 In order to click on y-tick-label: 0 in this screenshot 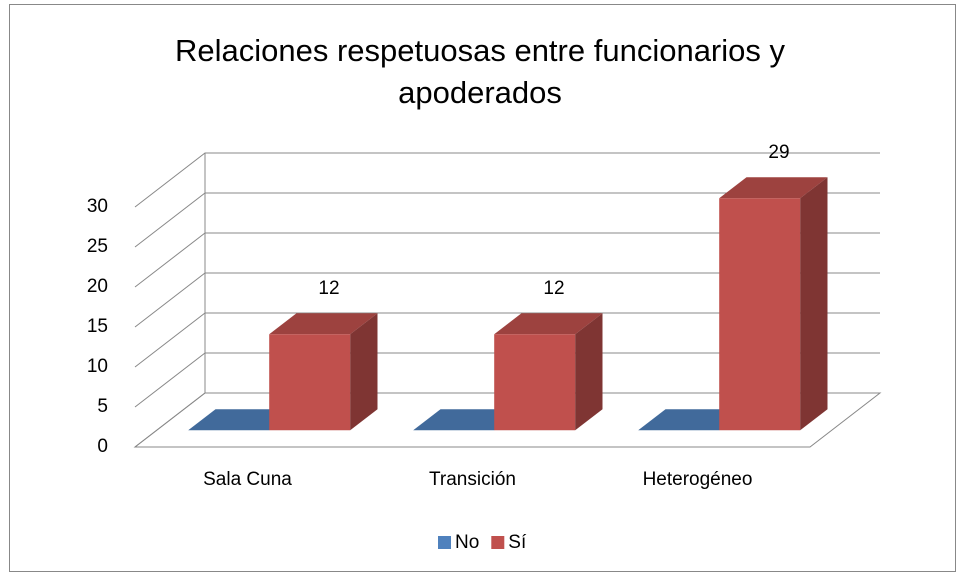, I will do `click(102, 446)`.